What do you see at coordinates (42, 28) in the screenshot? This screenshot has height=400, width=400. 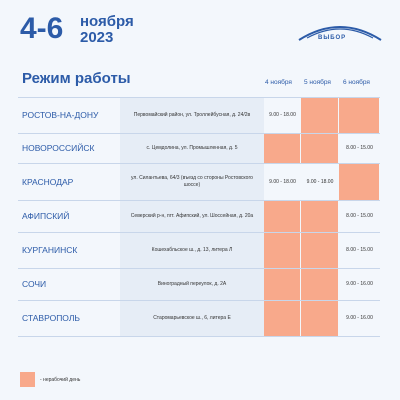 I see `dates: 4-6` at bounding box center [42, 28].